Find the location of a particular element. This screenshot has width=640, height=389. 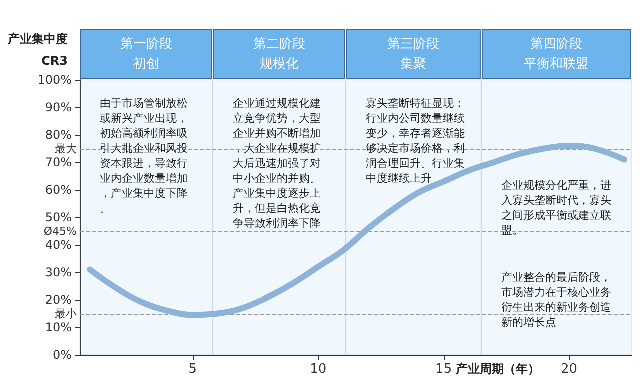

y-tick-label: 30% is located at coordinates (58, 273).